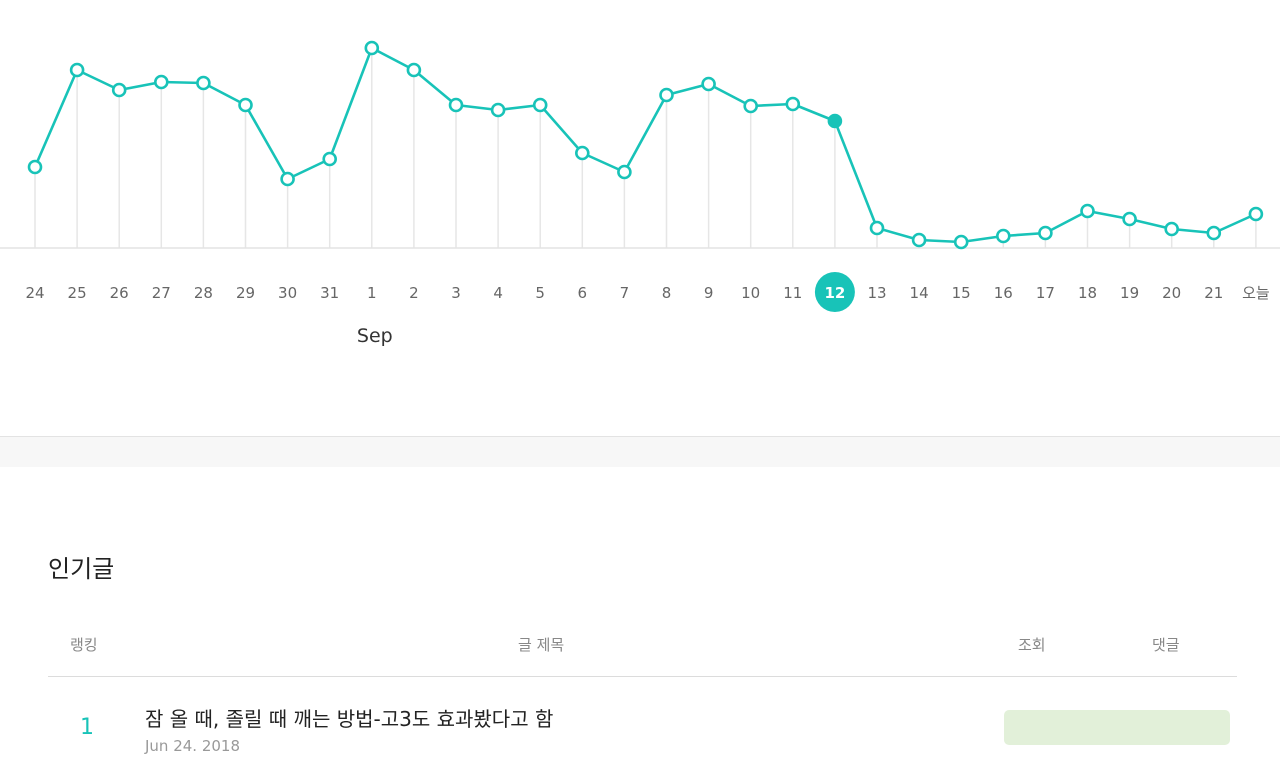 Image resolution: width=1280 pixels, height=767 pixels. What do you see at coordinates (1045, 293) in the screenshot?
I see `x-tick-label: 17` at bounding box center [1045, 293].